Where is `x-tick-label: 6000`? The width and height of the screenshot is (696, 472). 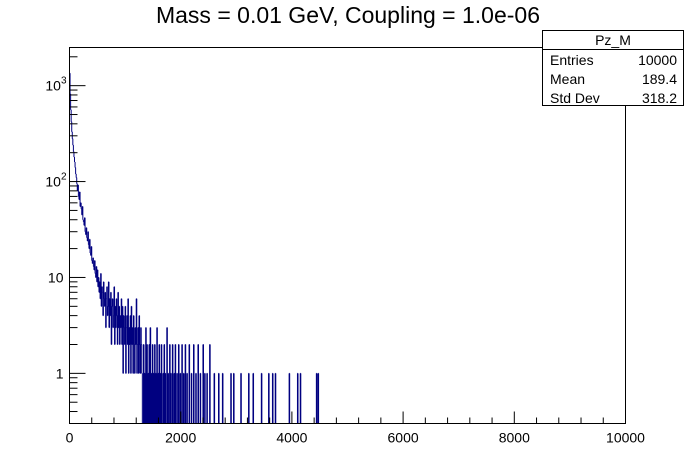 x-tick-label: 6000 is located at coordinates (403, 438).